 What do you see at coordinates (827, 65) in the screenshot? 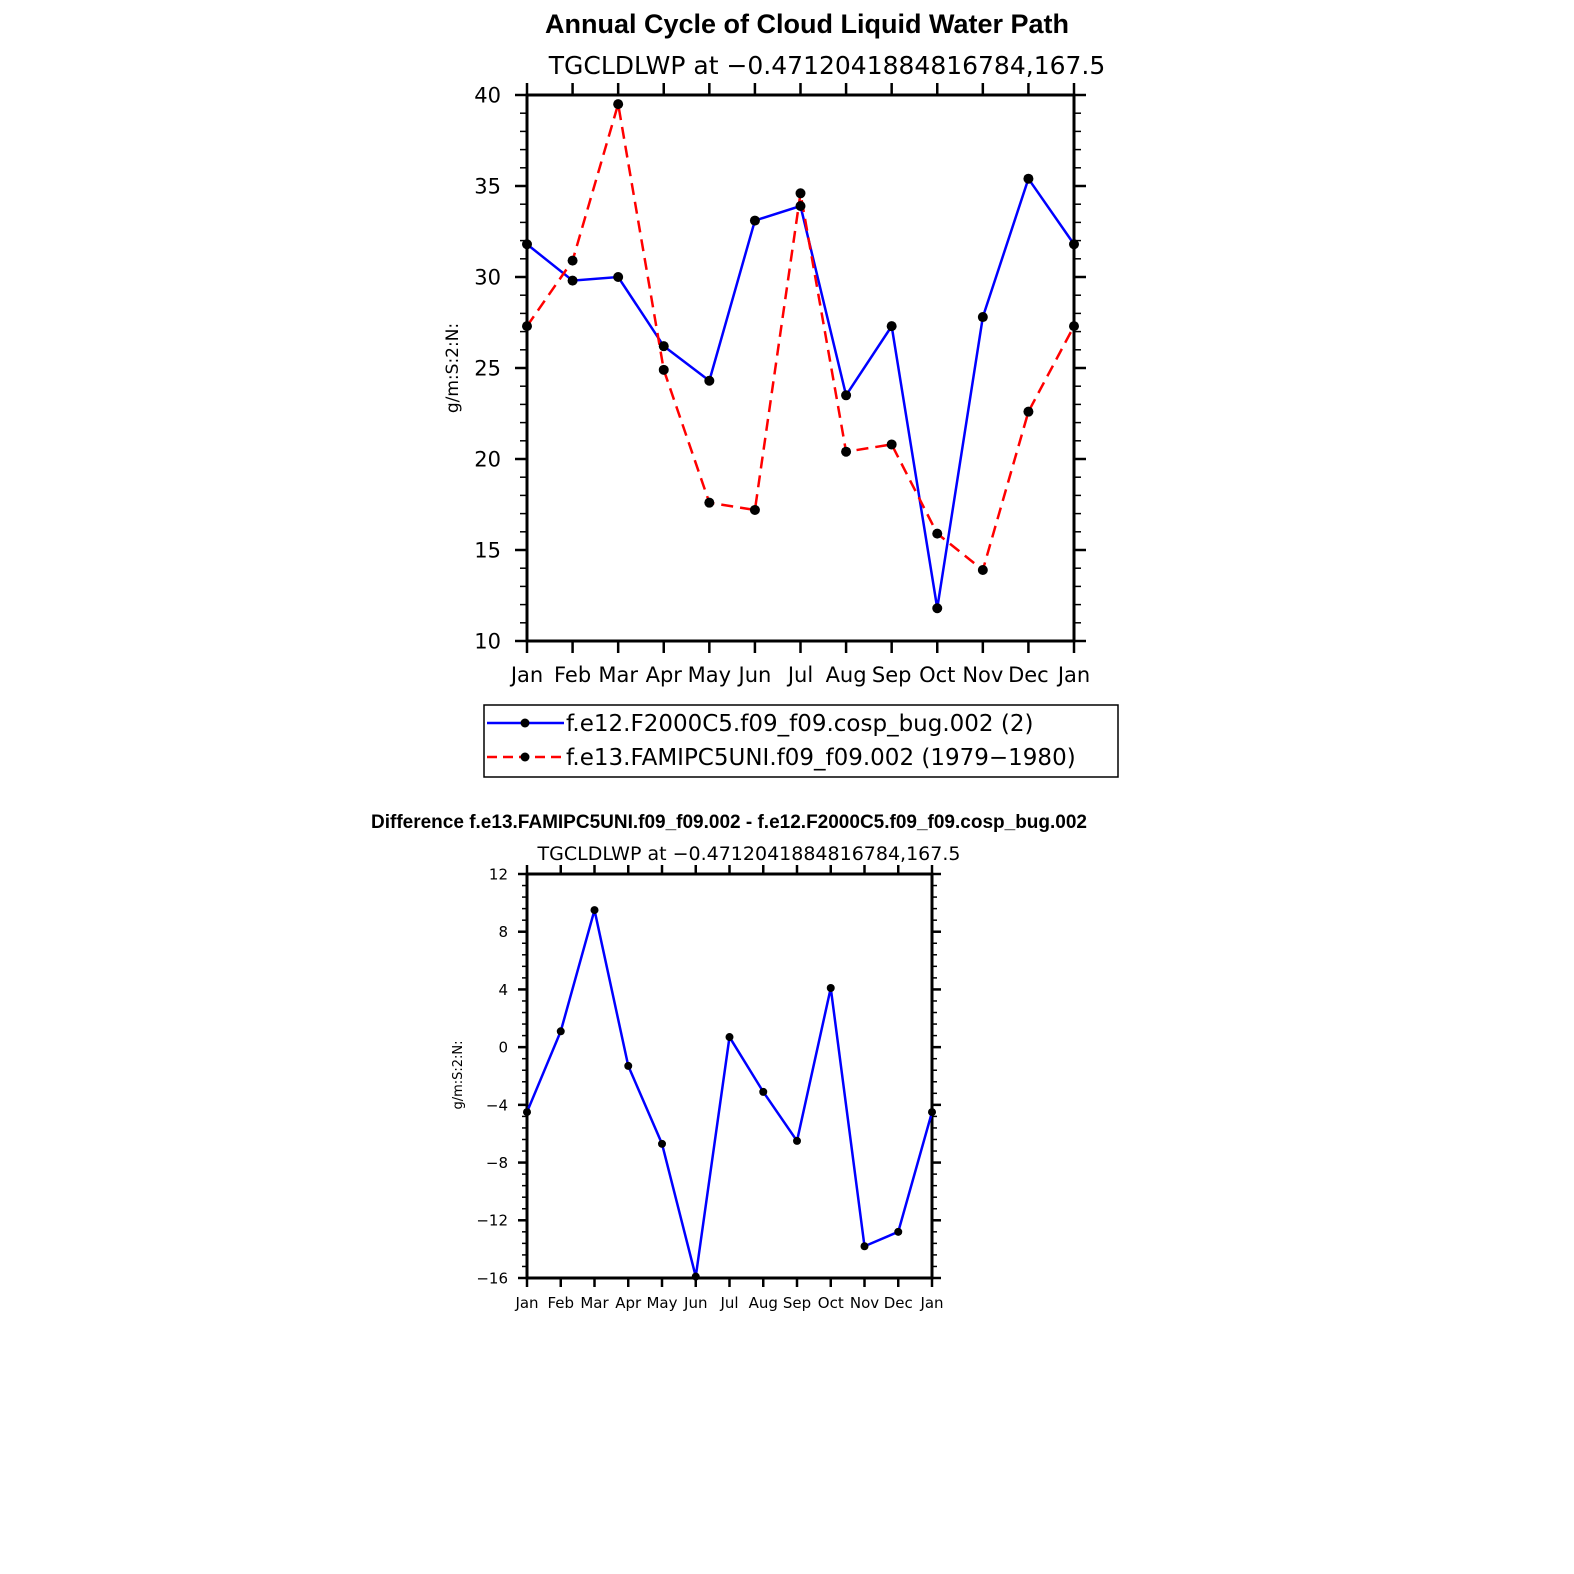
I see `chart1-subtitle: TGCLDLWP at −0.4712041884816784,167.5` at bounding box center [827, 65].